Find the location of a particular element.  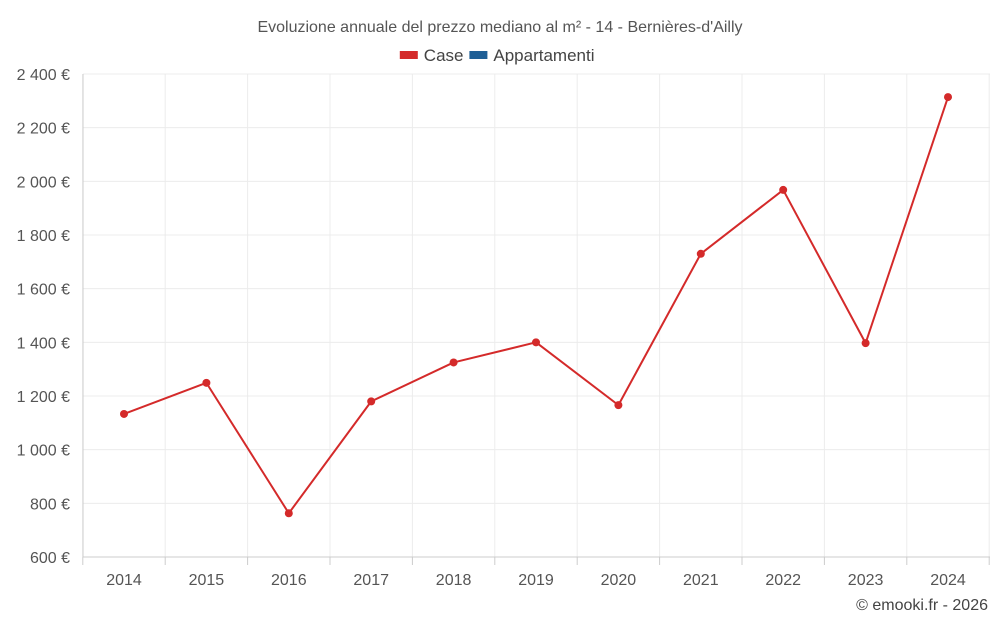

data-point-2015 is located at coordinates (206, 382).